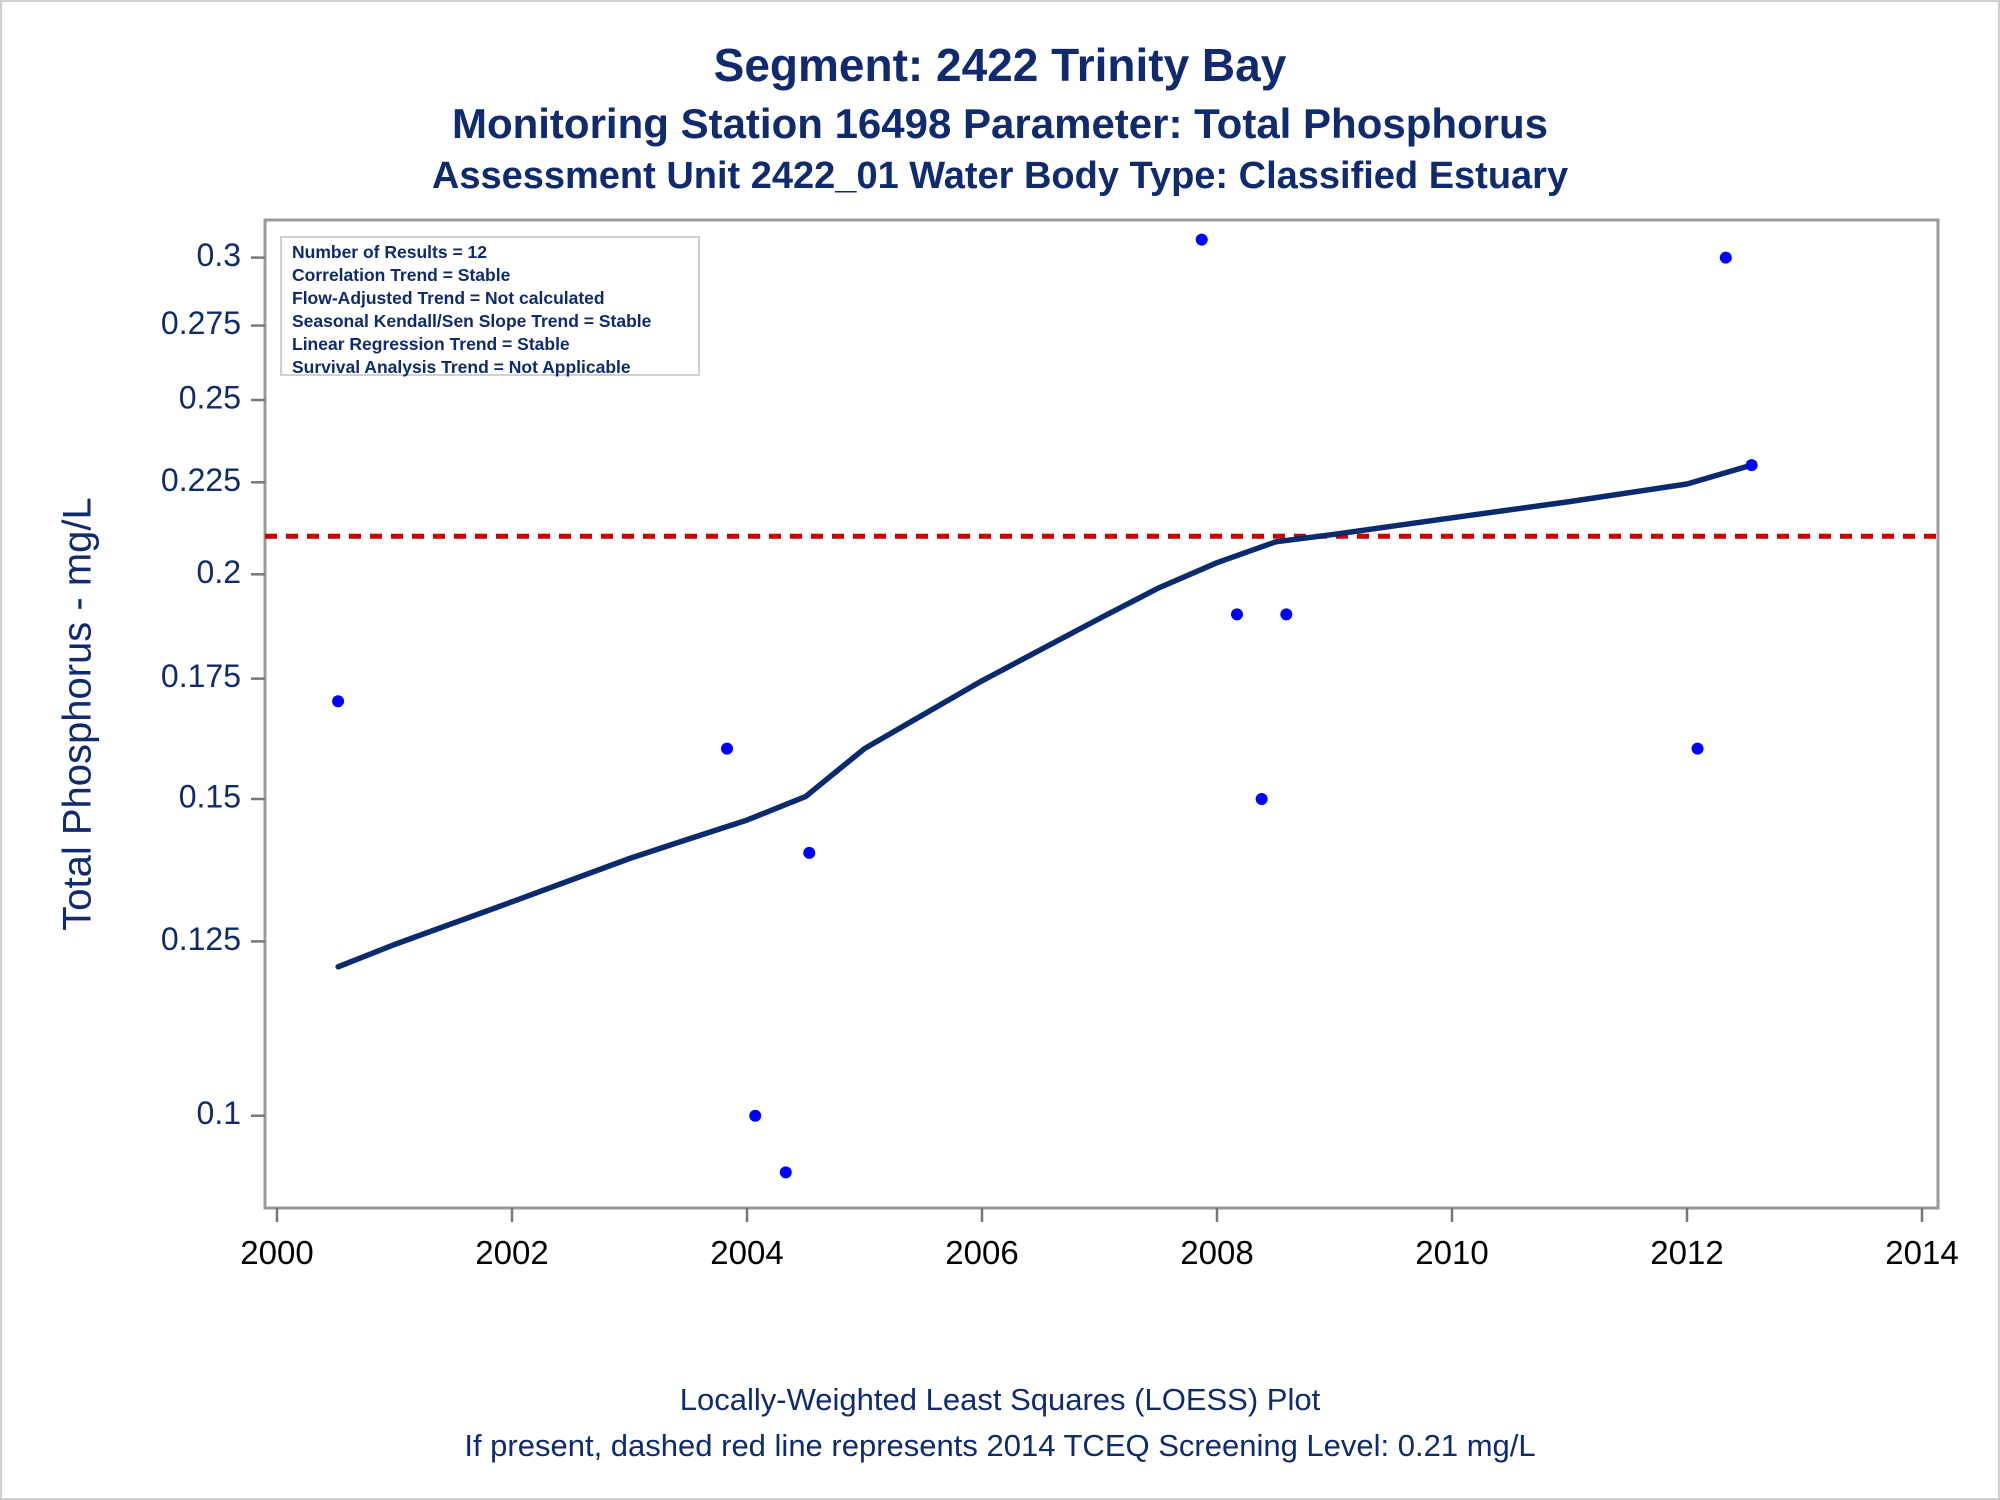 The image size is (2000, 1500). Describe the element at coordinates (448, 298) in the screenshot. I see `stats-line: Flow-Adjusted Trend = Not calculated` at that location.